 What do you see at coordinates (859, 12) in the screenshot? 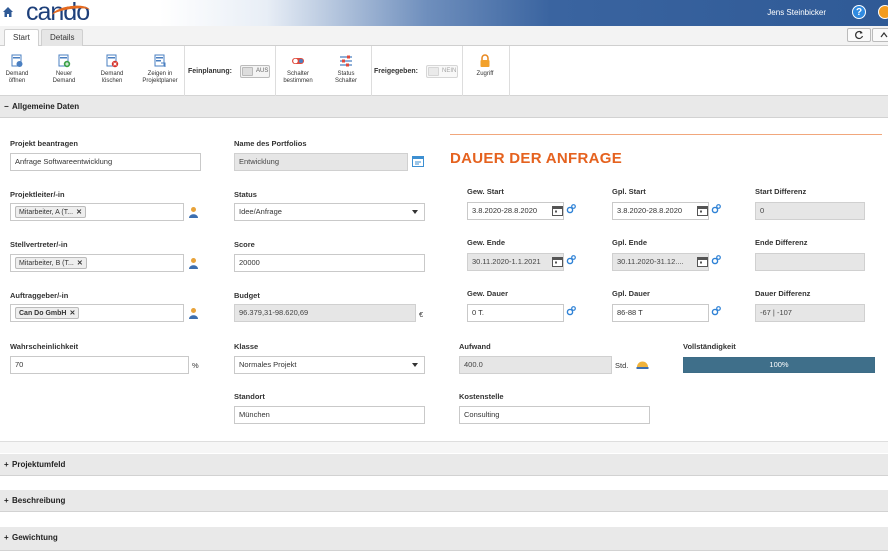
I see `help-icon: ?` at bounding box center [859, 12].